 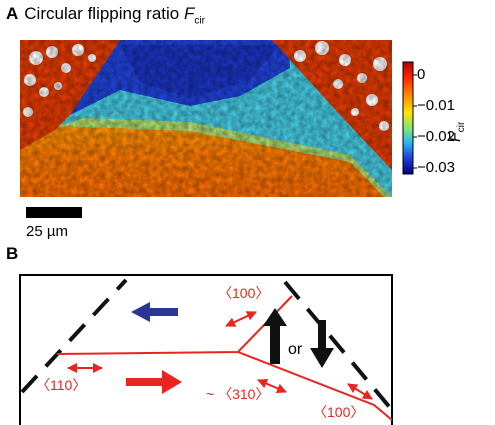 I want to click on arrow-100-top, so click(x=241, y=319).